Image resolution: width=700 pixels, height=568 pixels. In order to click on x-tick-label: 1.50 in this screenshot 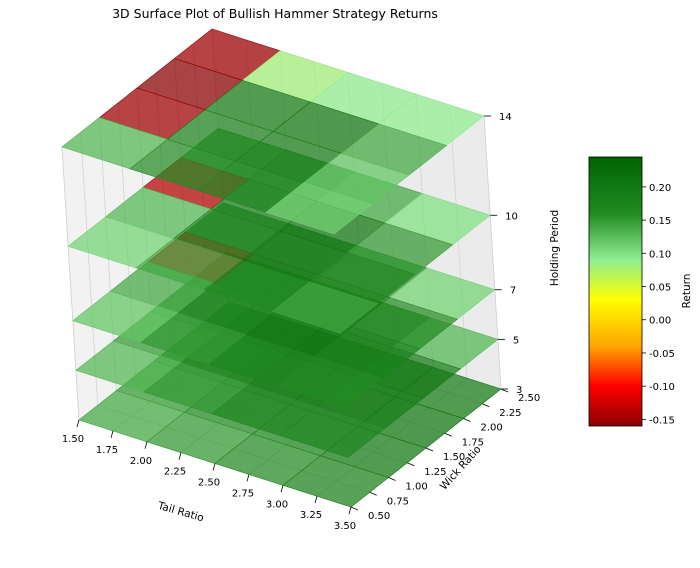, I will do `click(73, 439)`.